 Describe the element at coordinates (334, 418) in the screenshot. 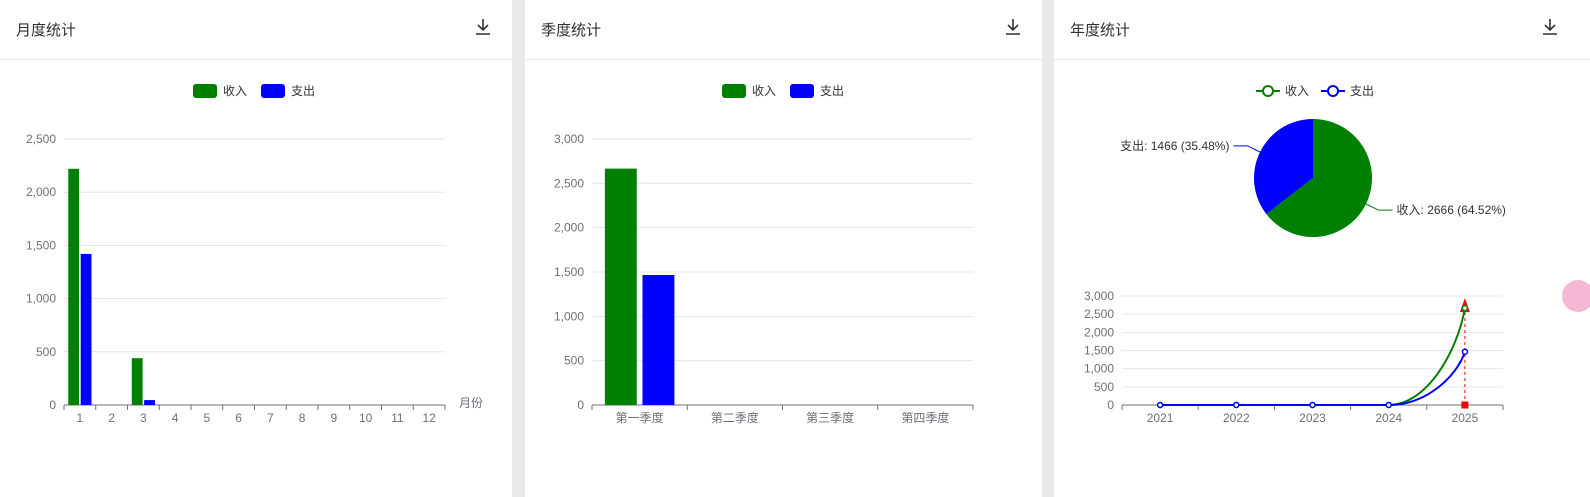

I see `x-tick-label: 9` at that location.